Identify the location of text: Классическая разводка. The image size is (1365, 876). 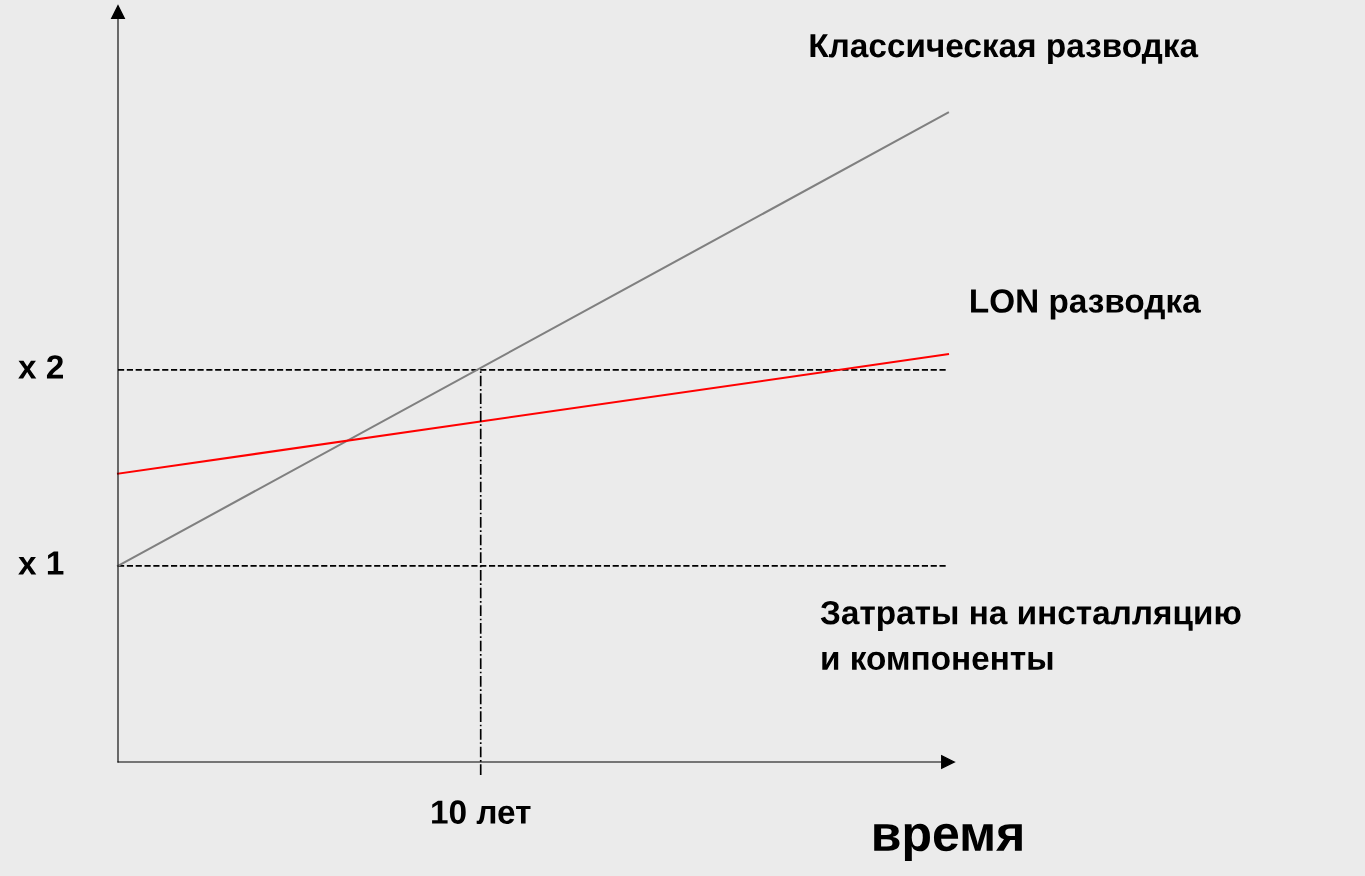
(1004, 49).